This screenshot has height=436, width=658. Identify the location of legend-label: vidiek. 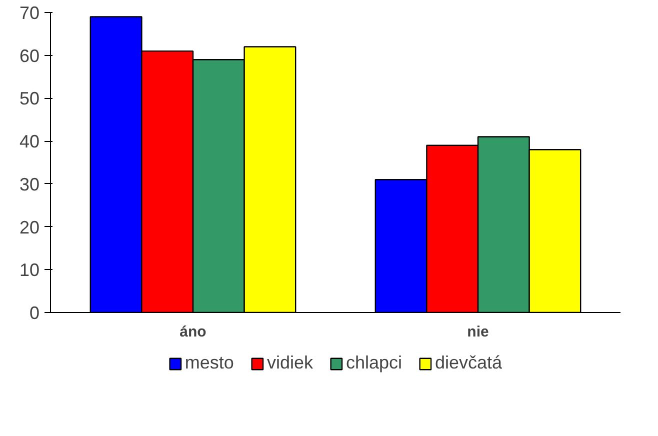
(289, 363).